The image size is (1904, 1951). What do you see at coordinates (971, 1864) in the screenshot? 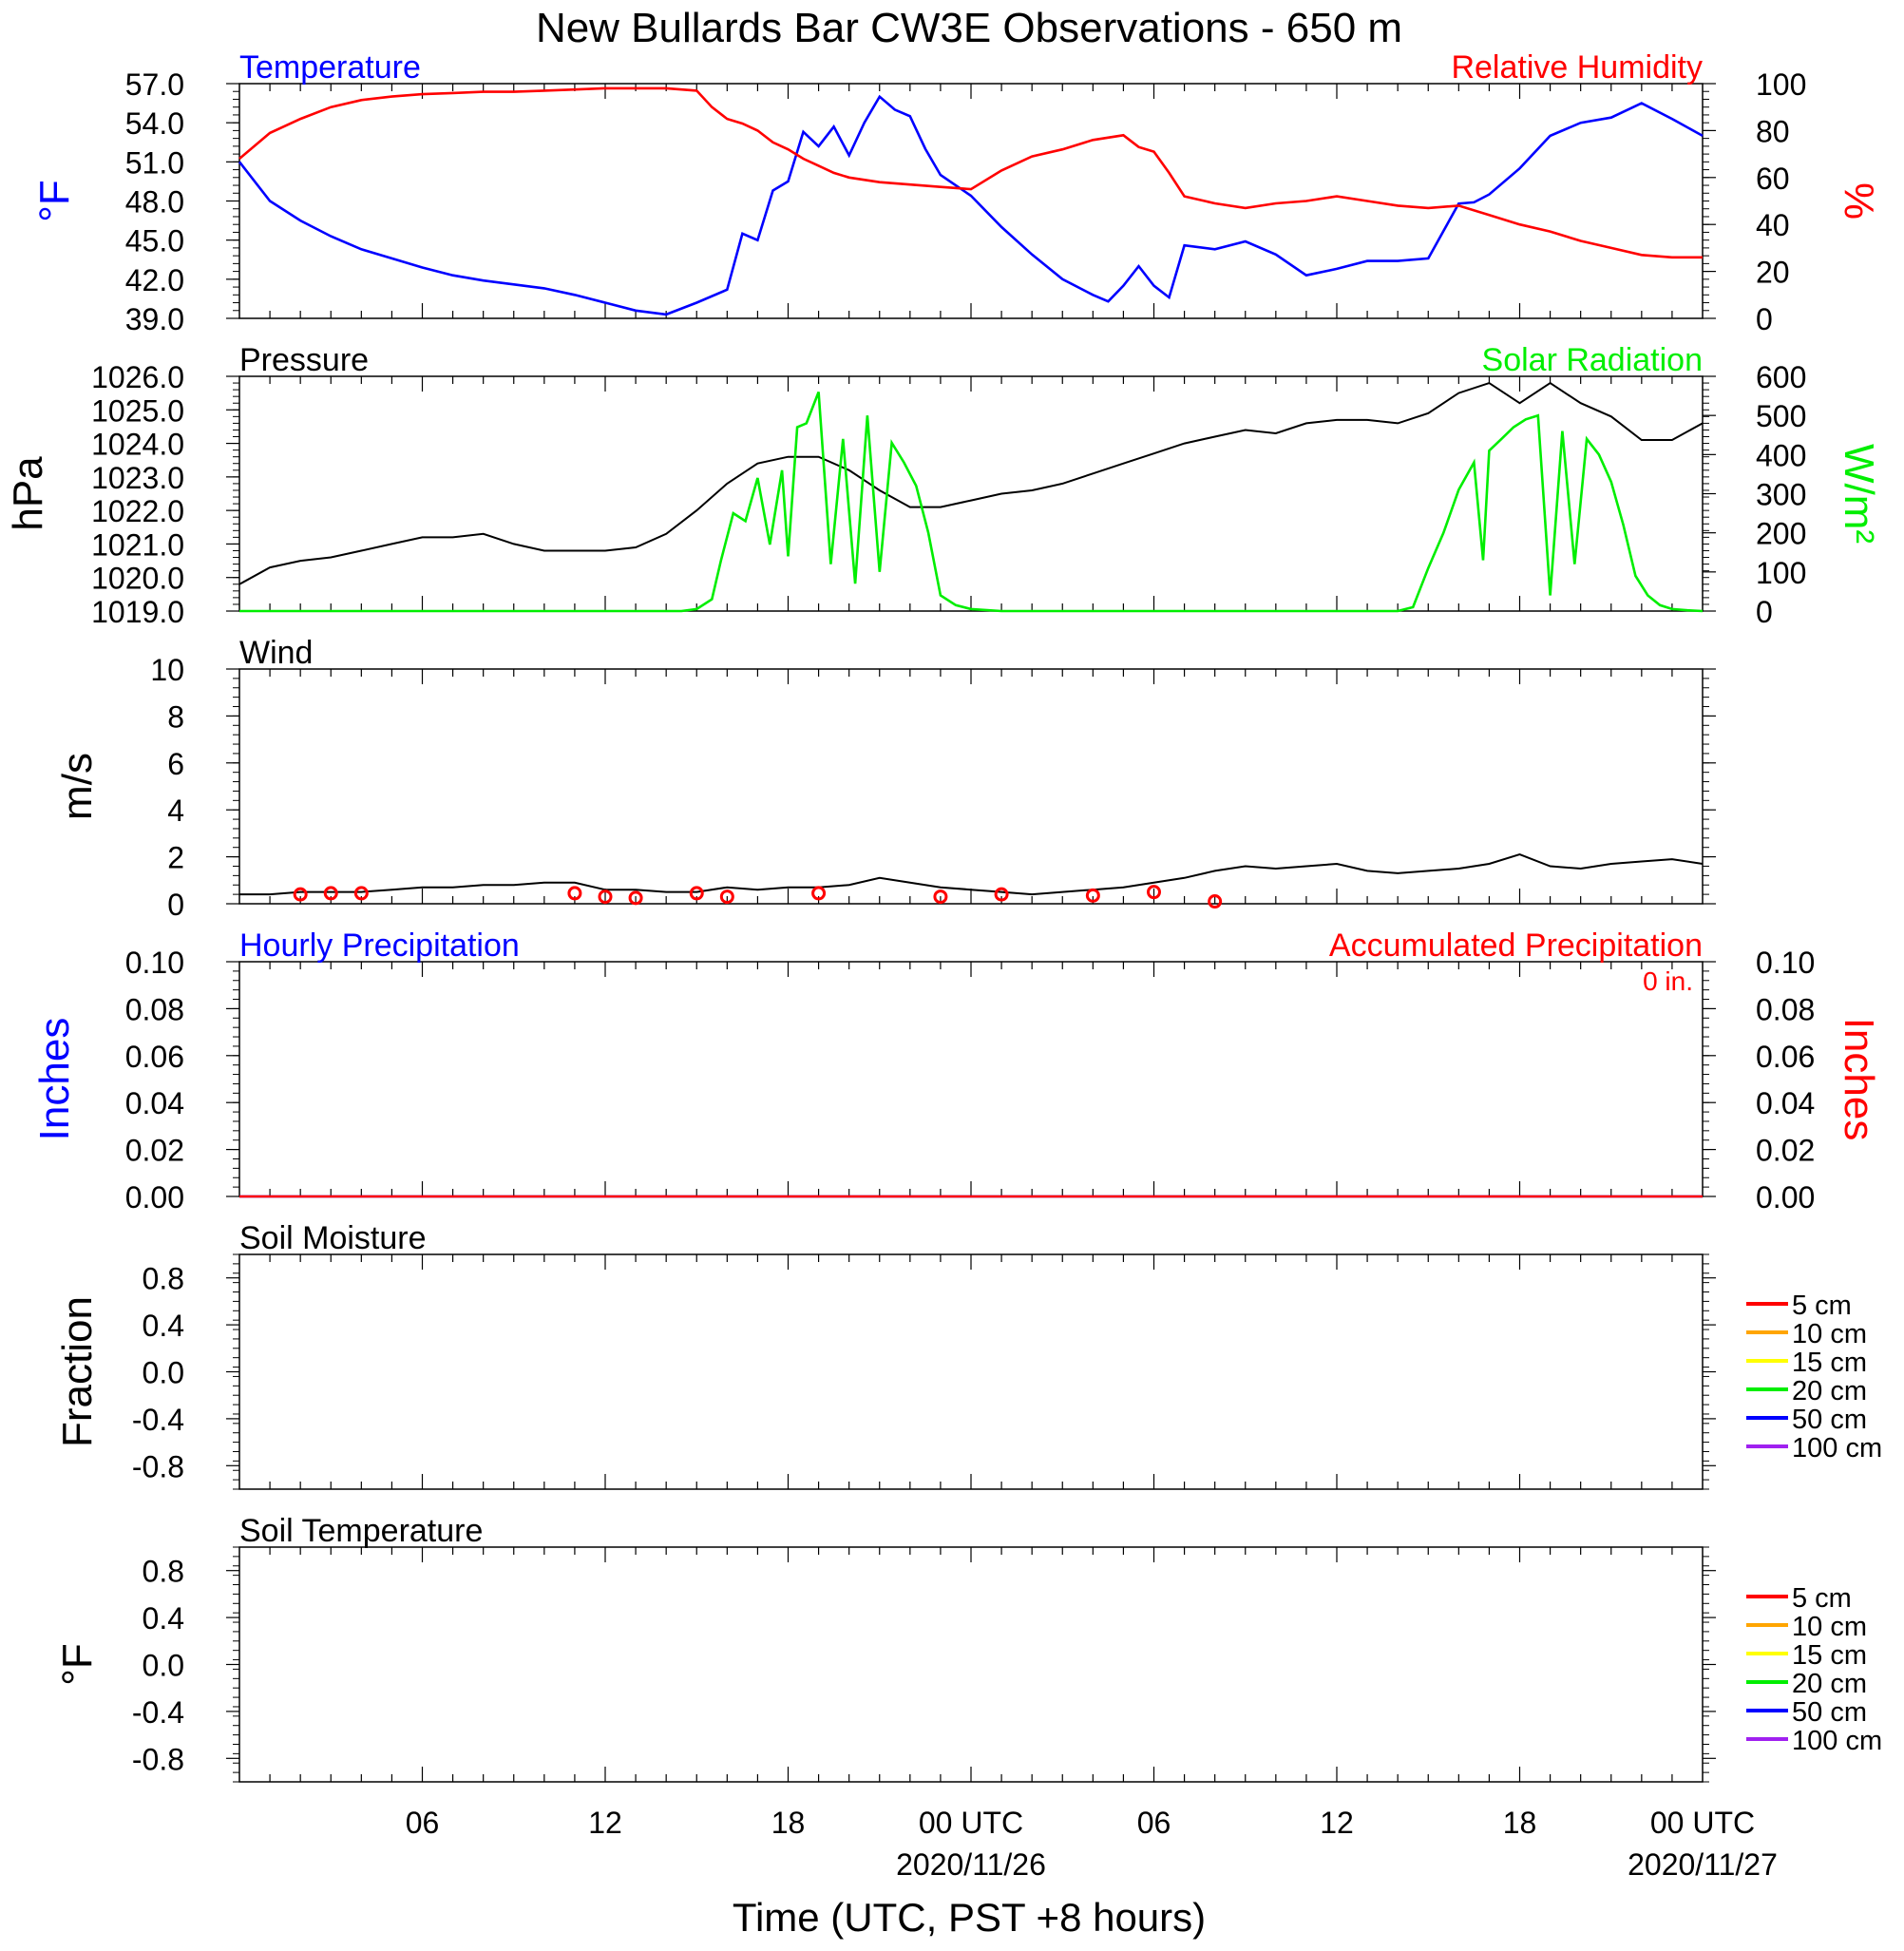
I see `x-date-label: 2020/11/26` at bounding box center [971, 1864].